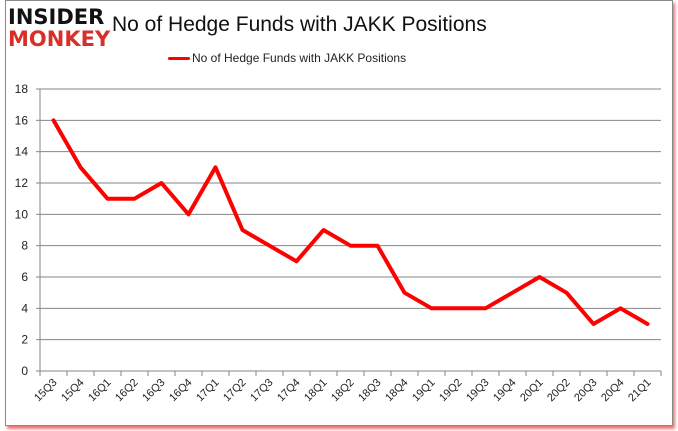  What do you see at coordinates (299, 58) in the screenshot?
I see `legend-label: No of Hedge Funds with JAKK Positions` at bounding box center [299, 58].